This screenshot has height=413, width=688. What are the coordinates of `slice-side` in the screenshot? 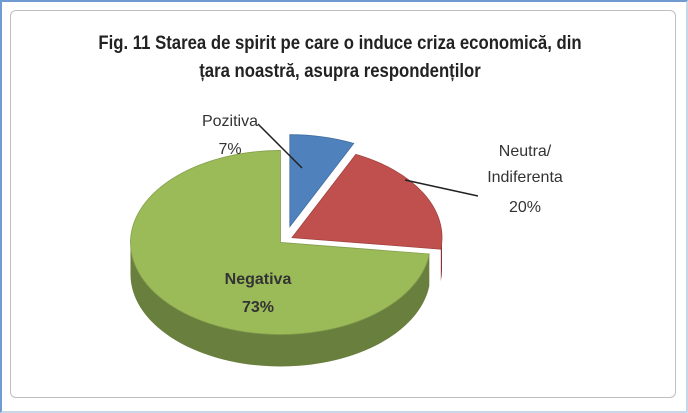 It's located at (280, 304).